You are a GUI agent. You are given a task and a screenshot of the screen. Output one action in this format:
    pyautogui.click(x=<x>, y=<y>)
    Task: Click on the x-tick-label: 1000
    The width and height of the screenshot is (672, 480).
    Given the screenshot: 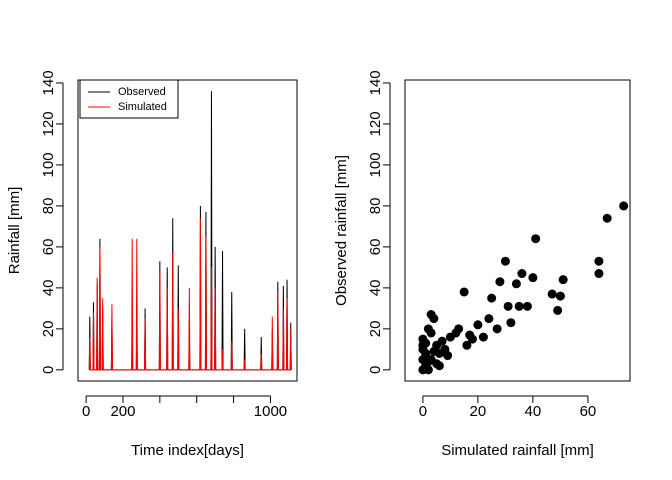 What is the action you would take?
    pyautogui.click(x=270, y=411)
    